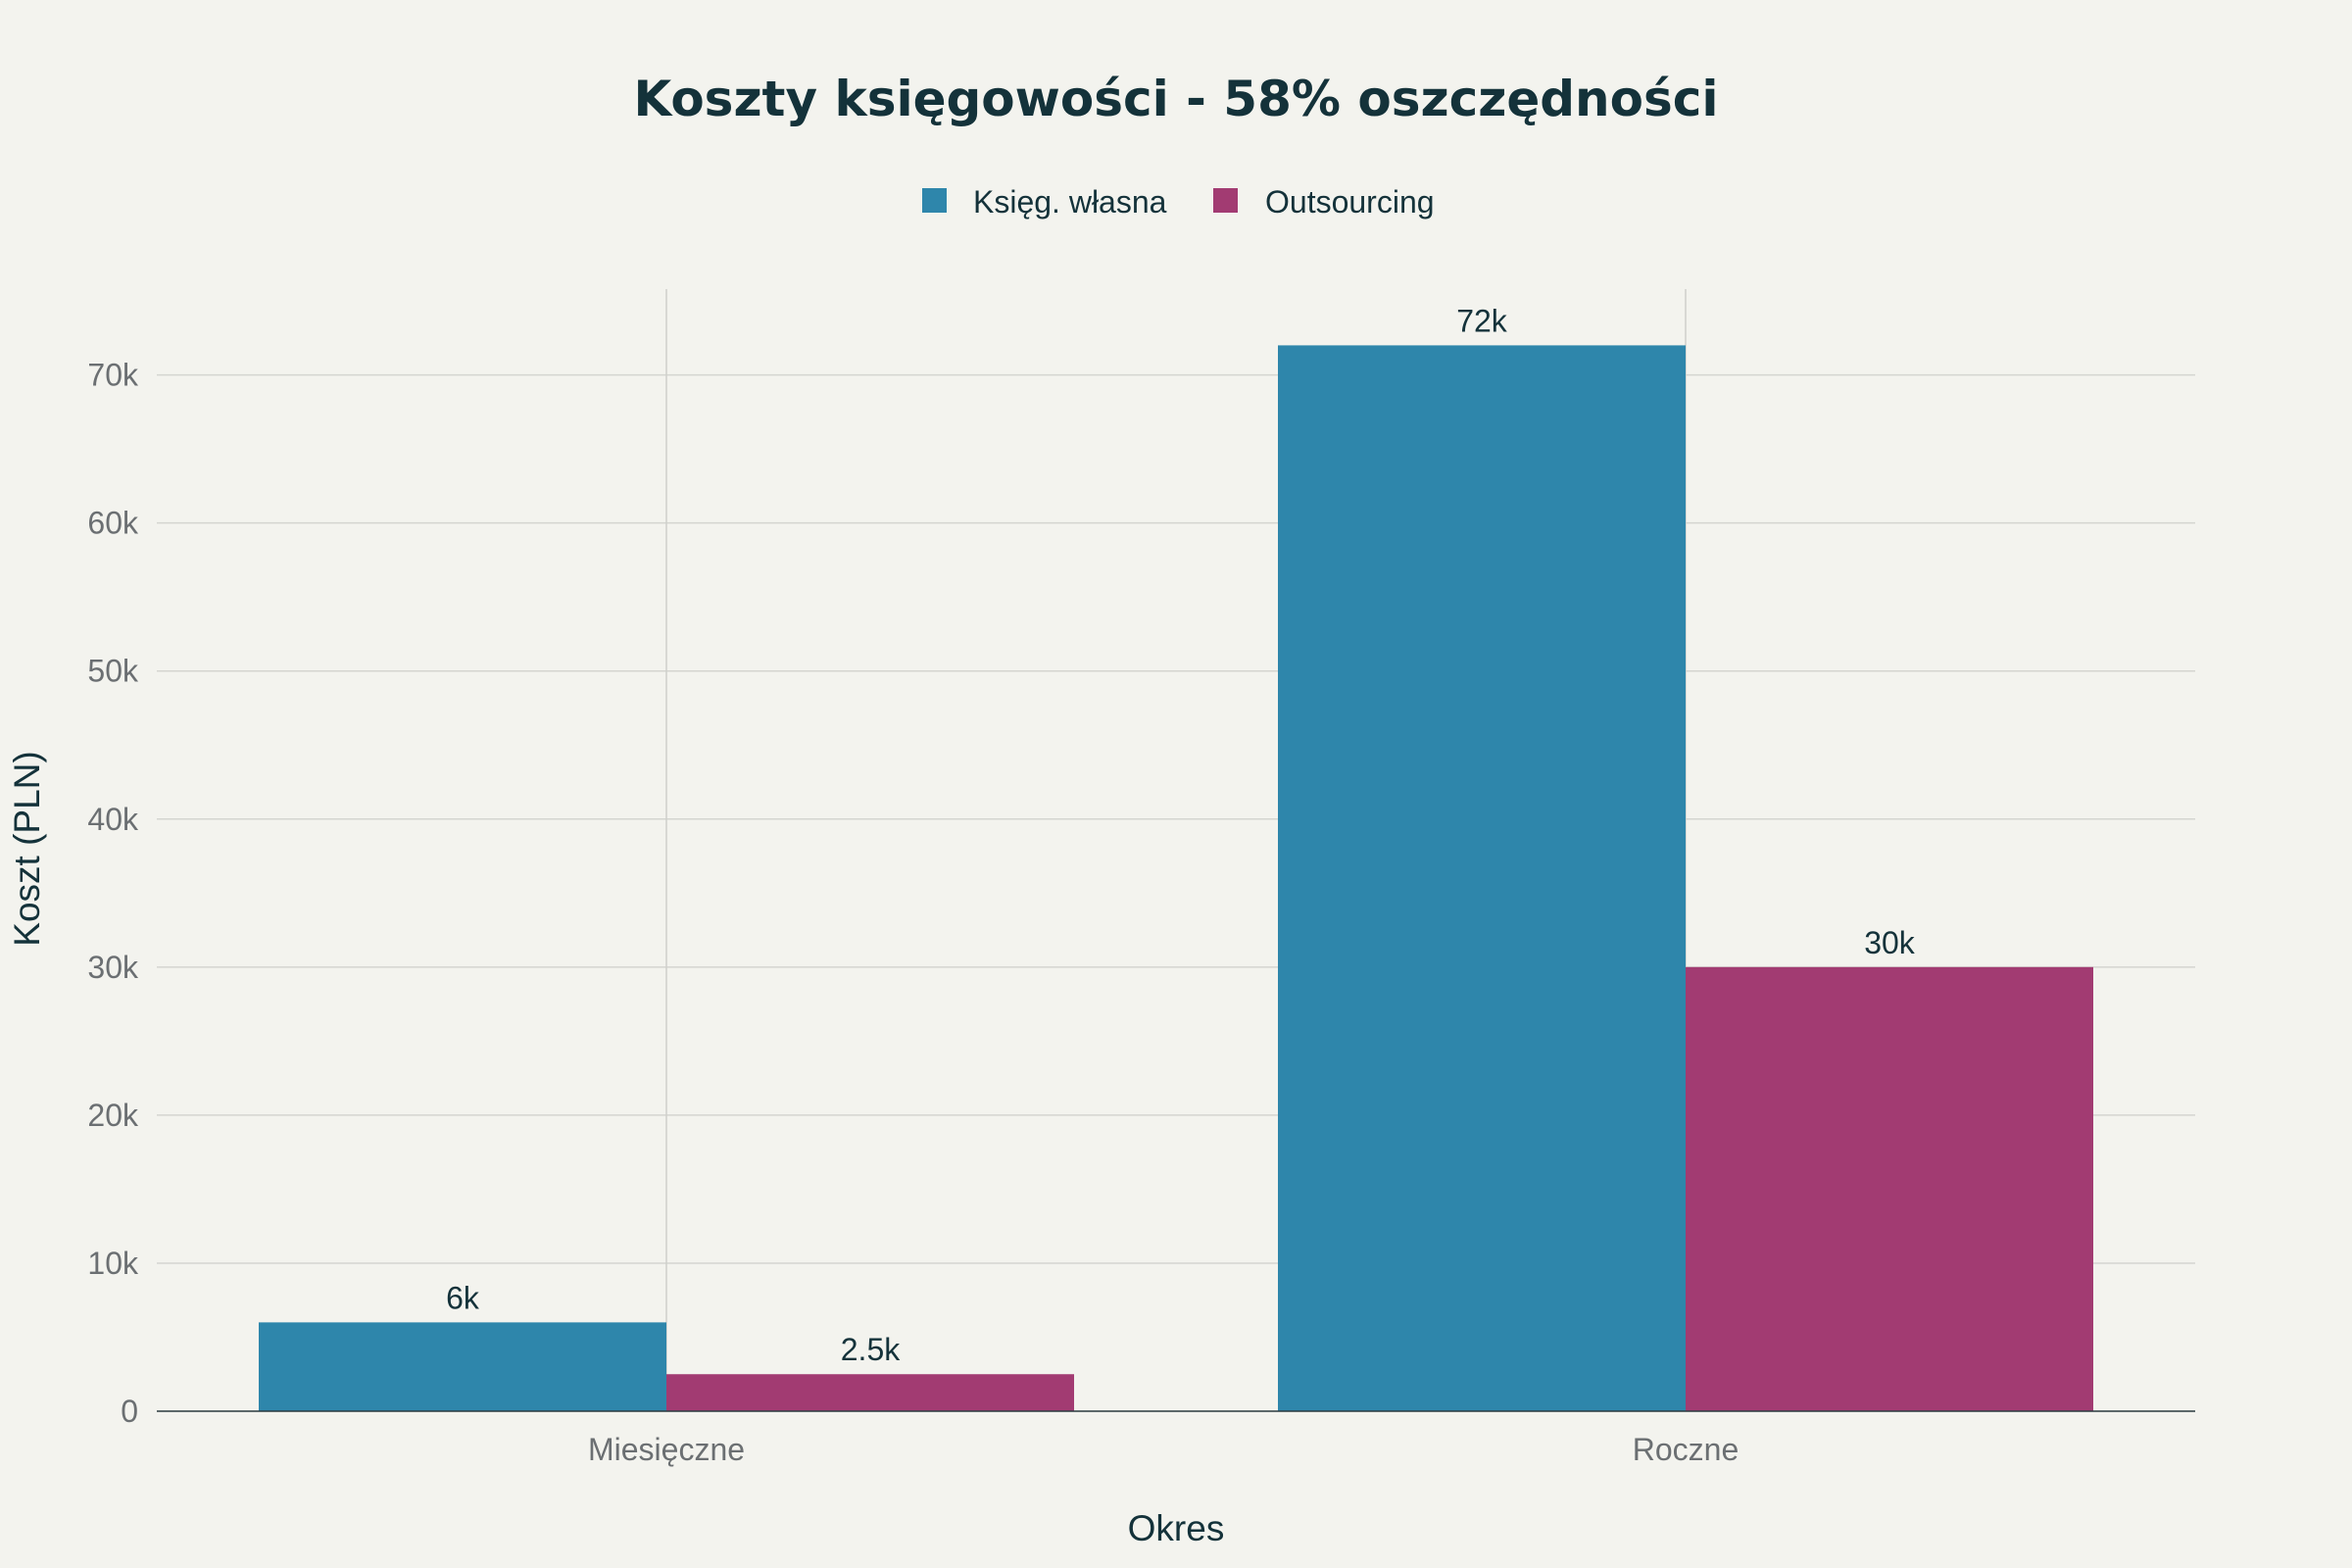 This screenshot has height=1568, width=2352. I want to click on bar-outsourcing-roczne, so click(1889, 1188).